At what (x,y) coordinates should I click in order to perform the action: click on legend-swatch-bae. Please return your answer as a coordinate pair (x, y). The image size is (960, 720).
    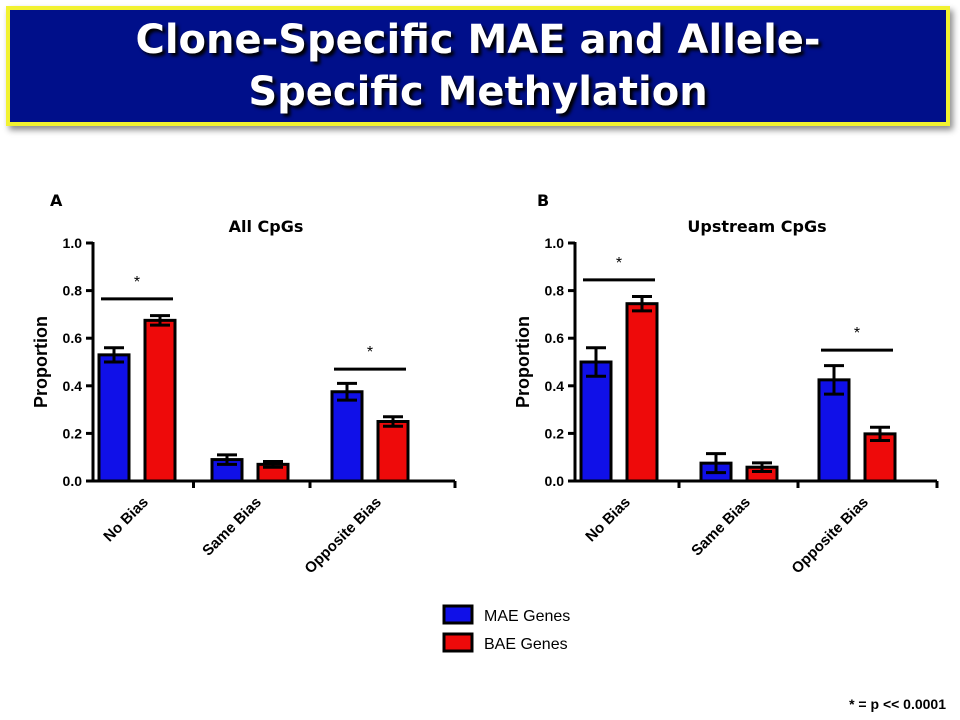
    Looking at the image, I should click on (458, 642).